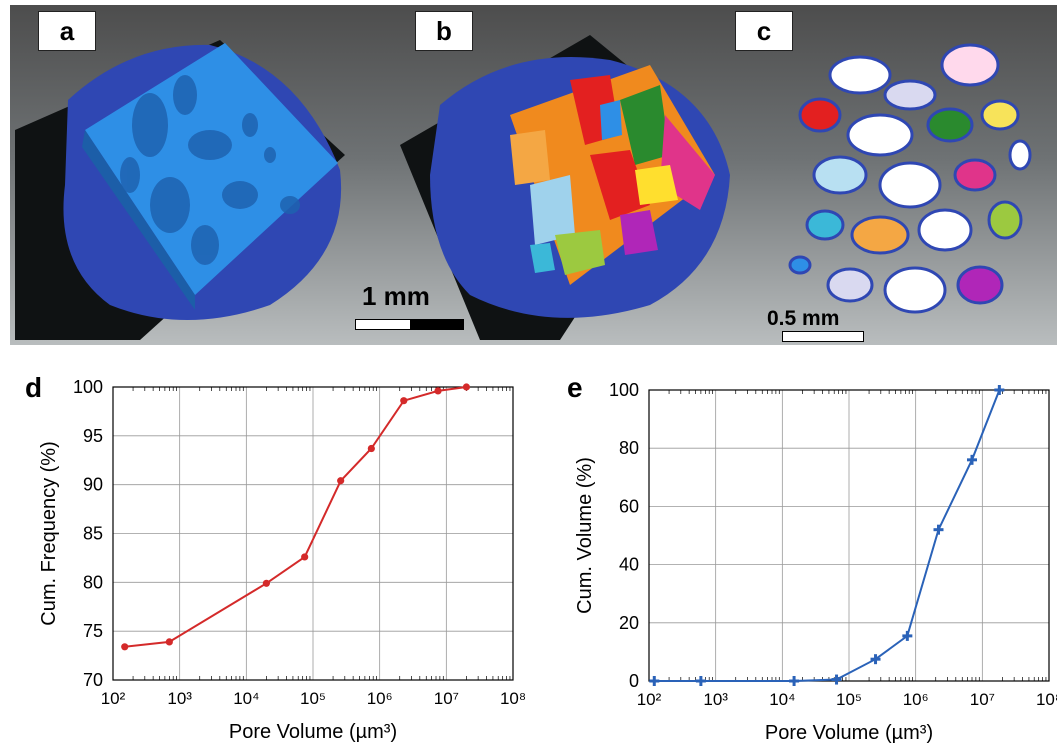 Image resolution: width=1057 pixels, height=748 pixels. What do you see at coordinates (93, 485) in the screenshot?
I see `y-tick-label: 90` at bounding box center [93, 485].